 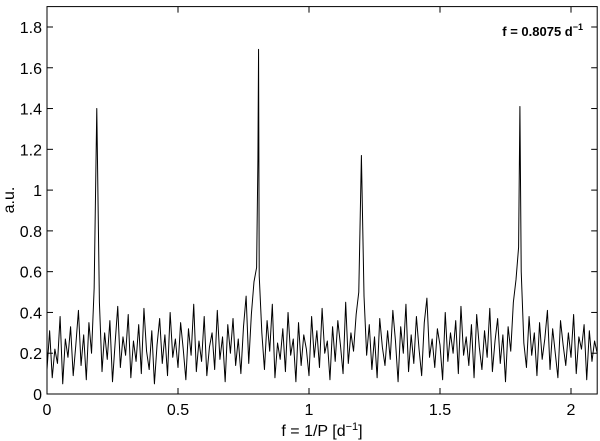 I want to click on x-label-text: f = 1/P [d, so click(x=313, y=431).